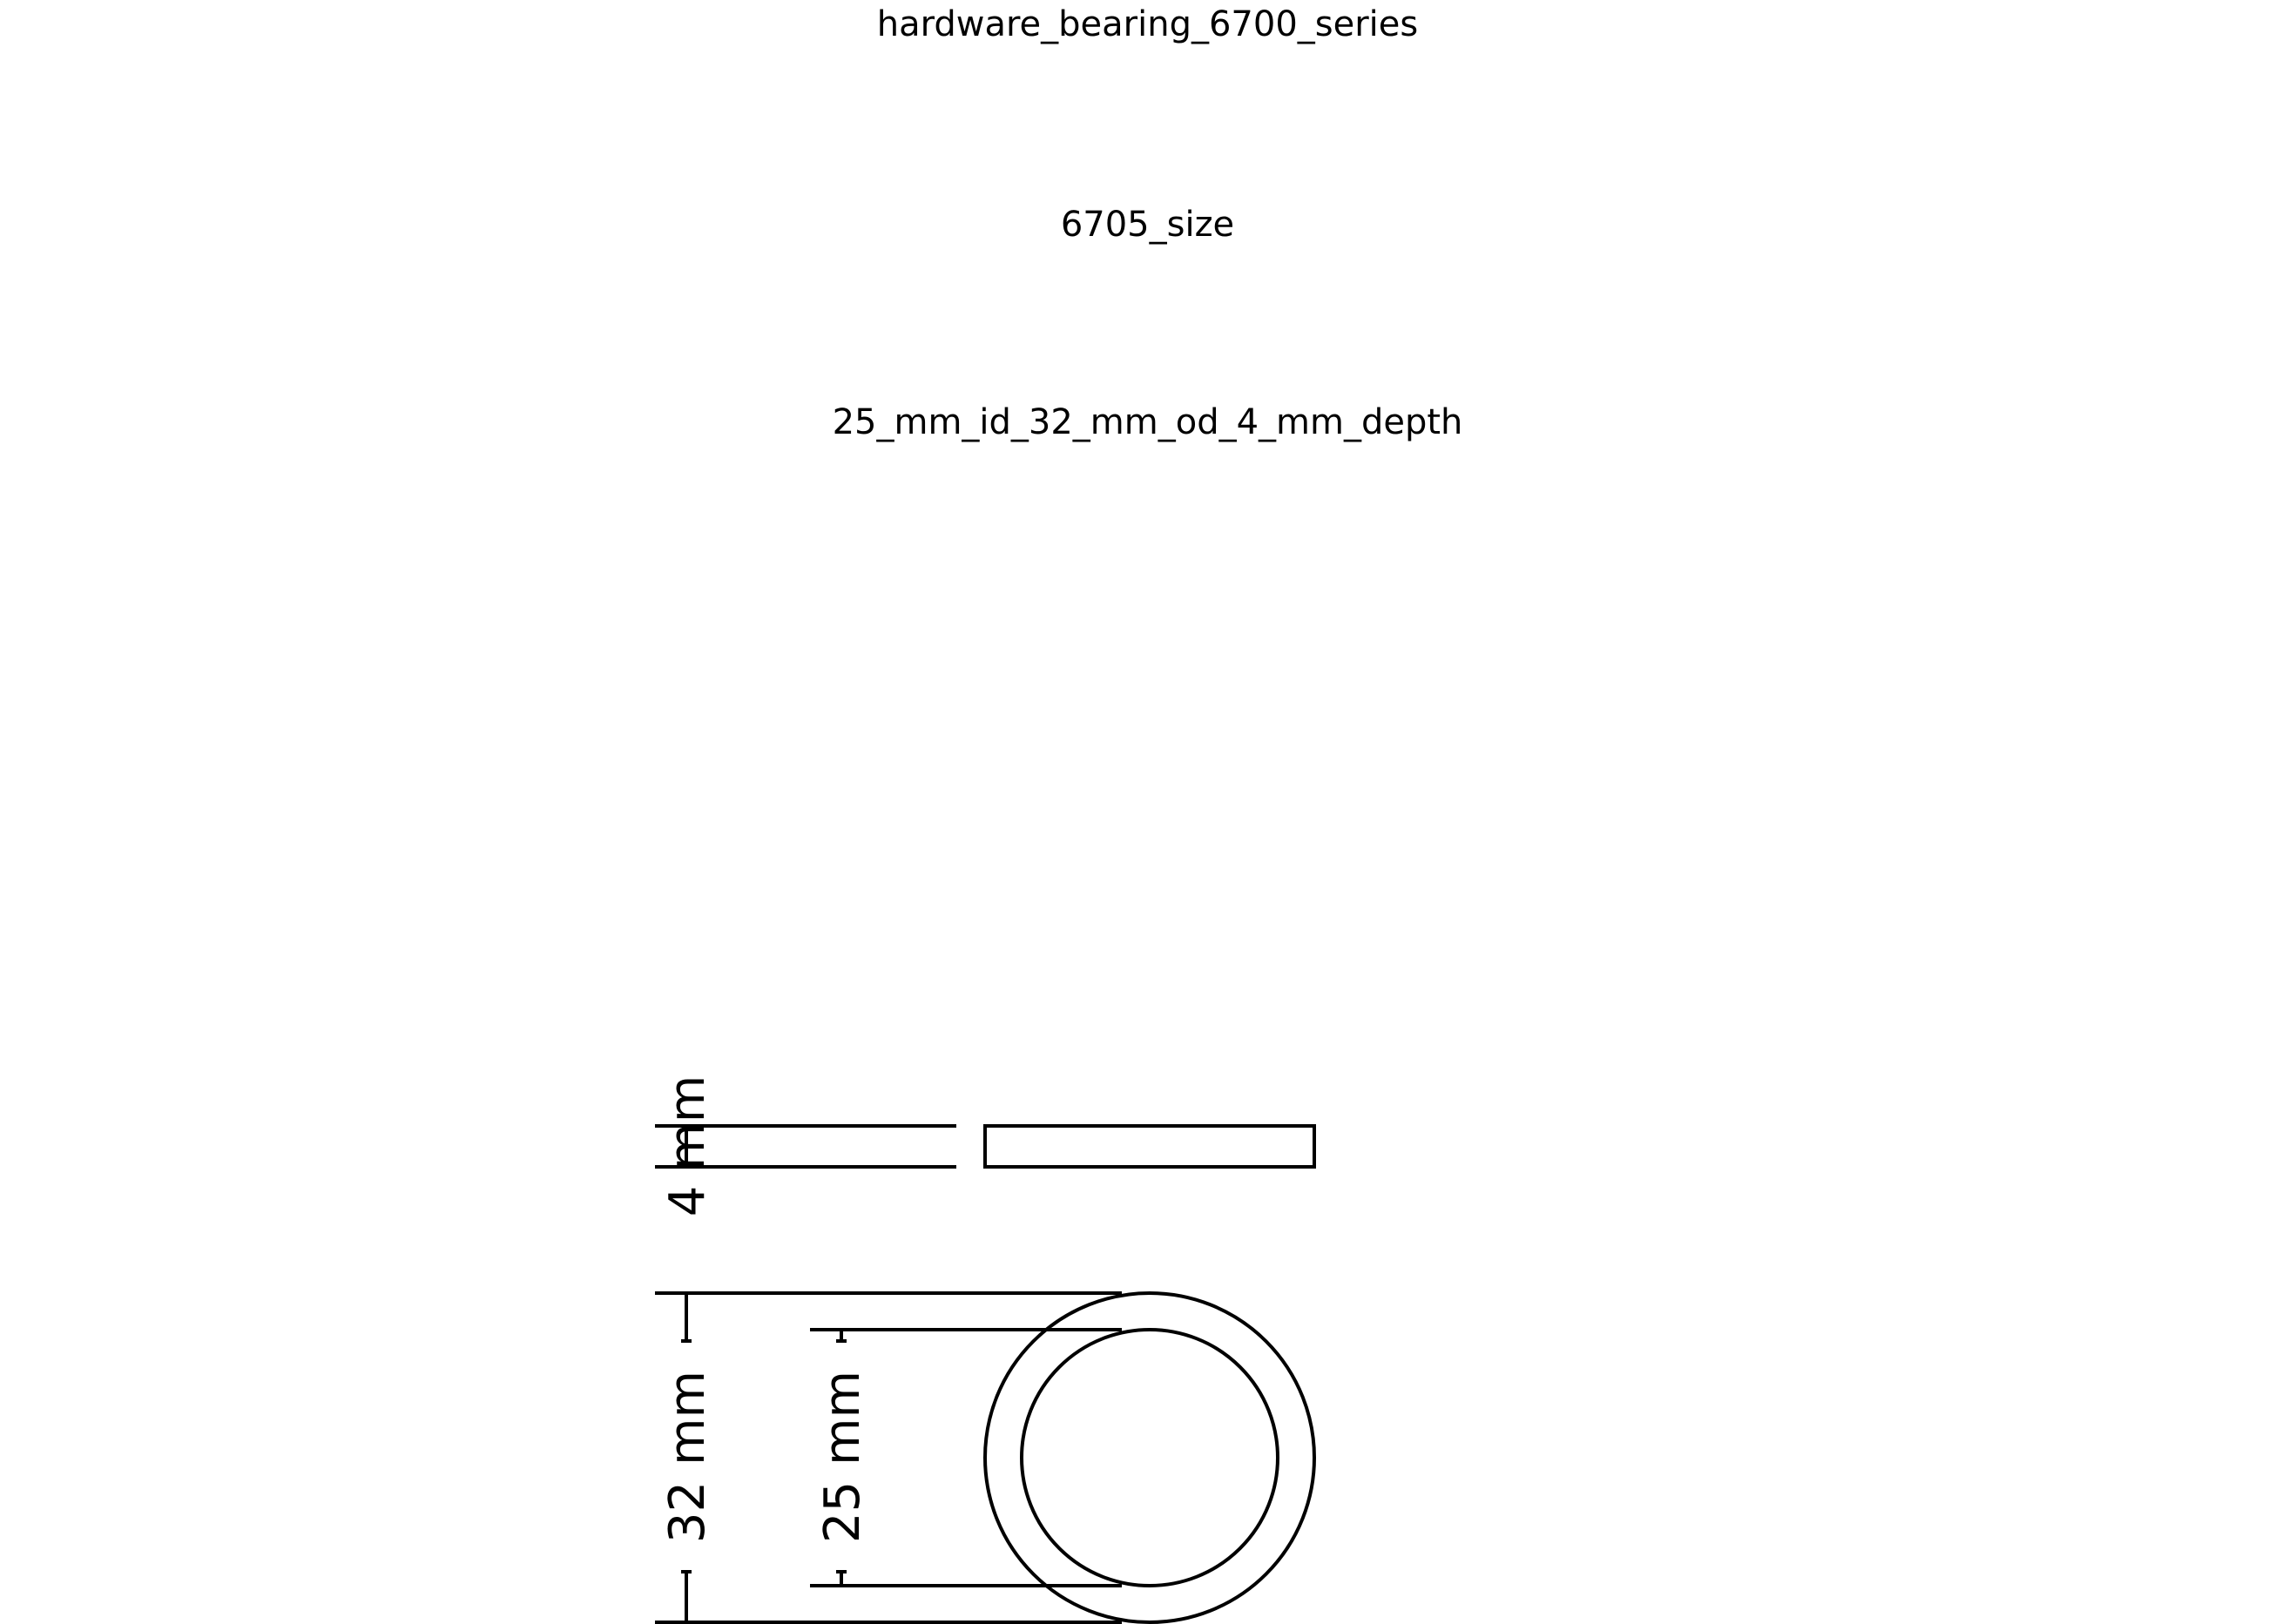 This screenshot has height=1624, width=2295. What do you see at coordinates (1147, 24) in the screenshot?
I see `title-line-series: hardware_bearing_6700_series` at bounding box center [1147, 24].